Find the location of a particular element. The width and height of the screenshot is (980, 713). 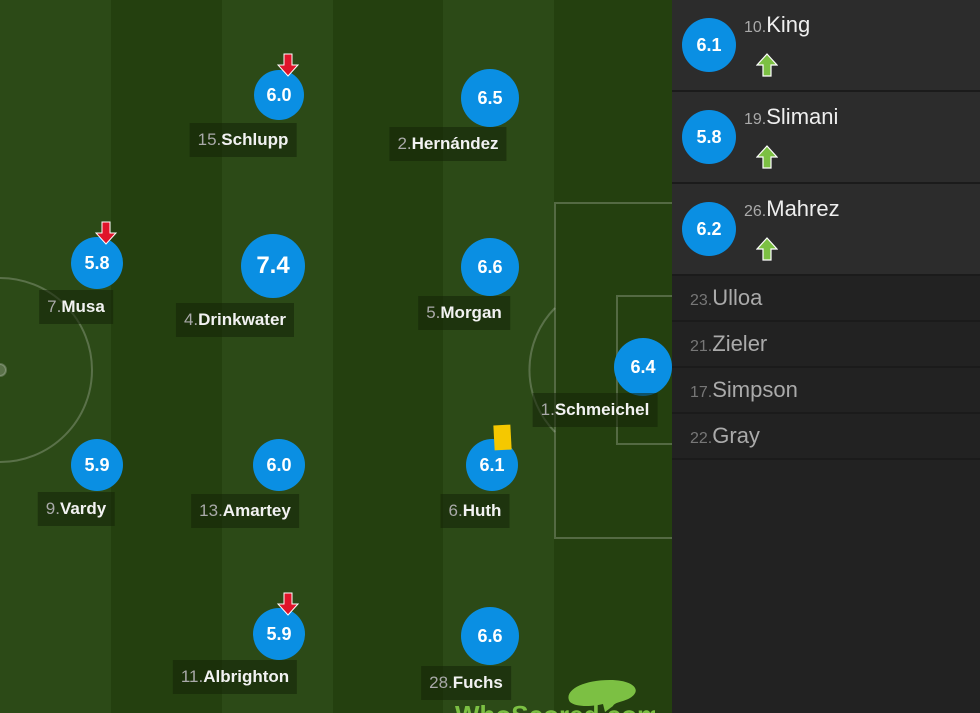

player-label: 28.Fuchs is located at coordinates (466, 683).